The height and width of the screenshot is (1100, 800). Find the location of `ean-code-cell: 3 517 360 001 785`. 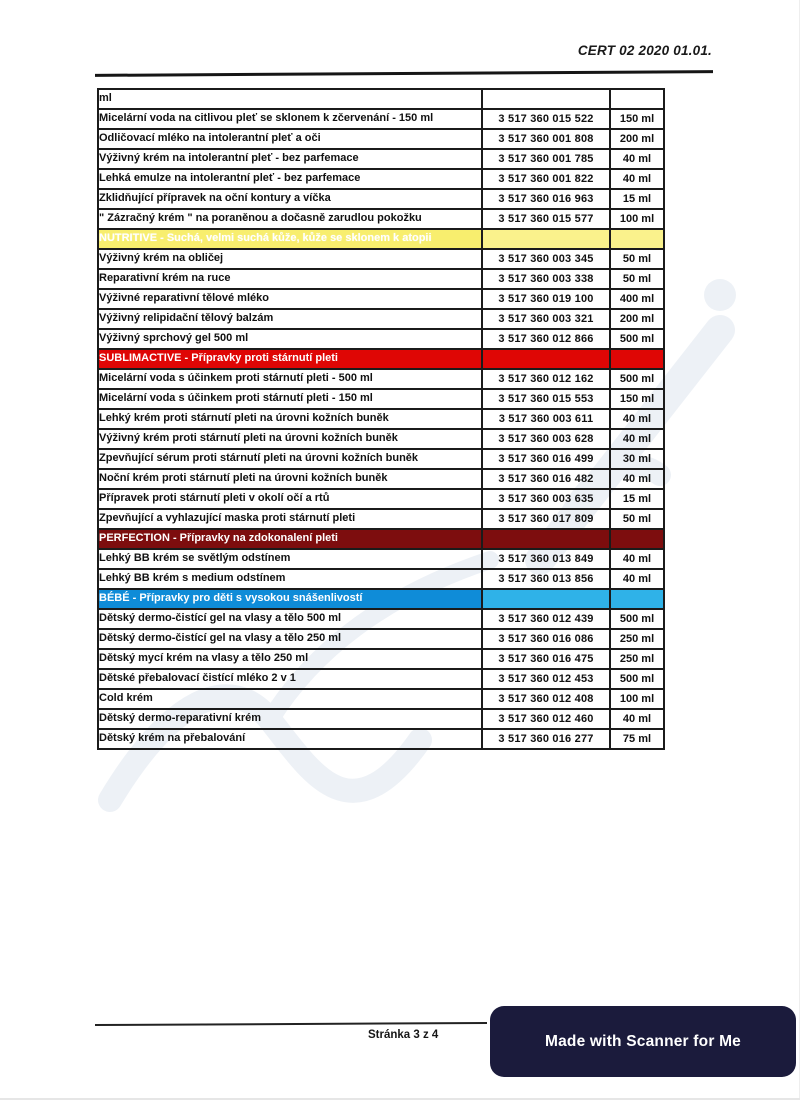

ean-code-cell: 3 517 360 001 785 is located at coordinates (546, 159).